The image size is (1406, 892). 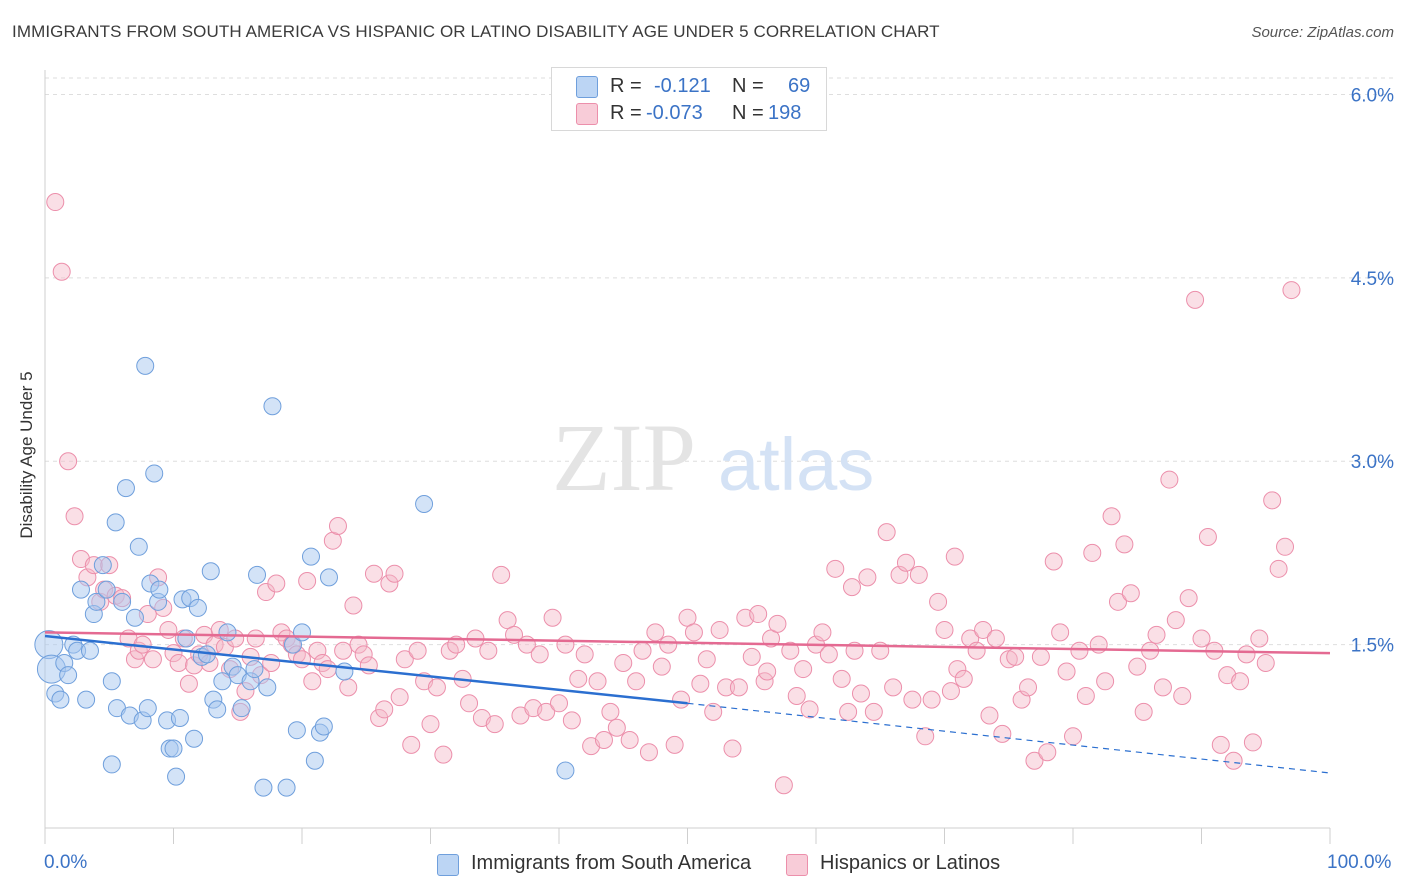 I want to click on trend-line-south-america, so click(x=366, y=669).